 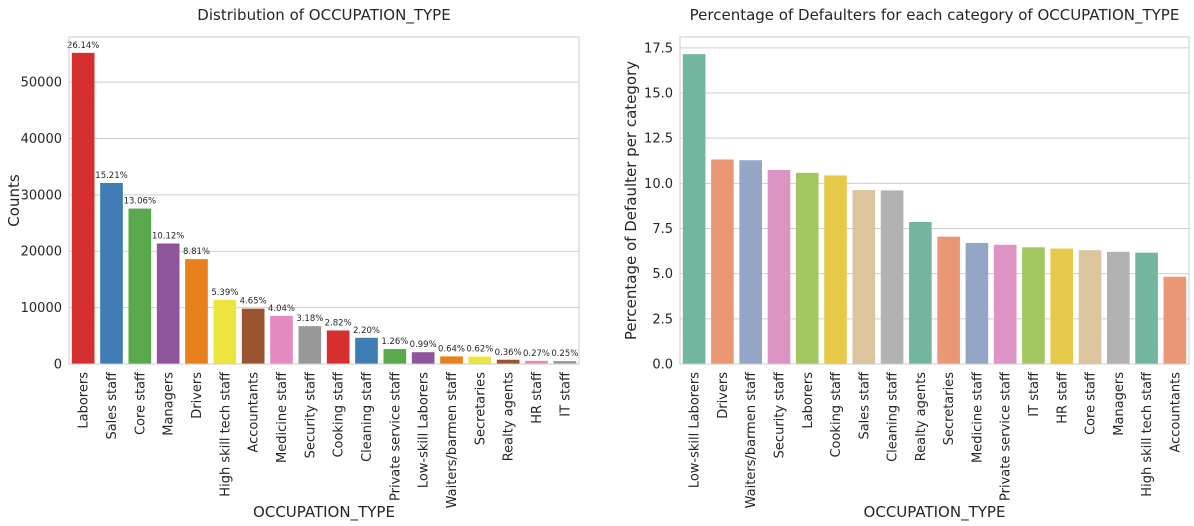 What do you see at coordinates (310, 414) in the screenshot?
I see `x-tick-label: Security staff` at bounding box center [310, 414].